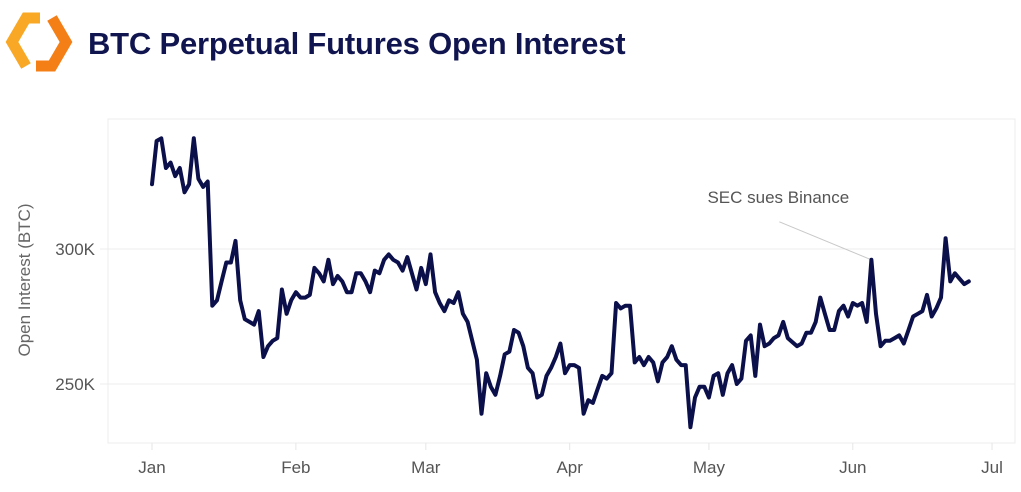 This screenshot has height=492, width=1021. What do you see at coordinates (75, 384) in the screenshot?
I see `y-tick-label: 250K` at bounding box center [75, 384].